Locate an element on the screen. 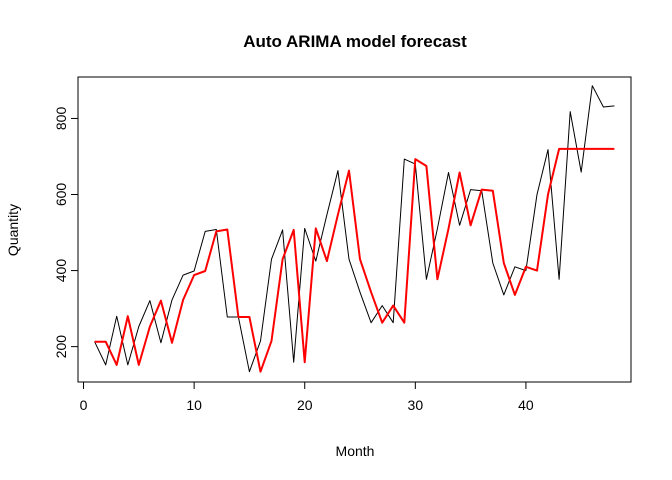 The image size is (672, 480). x-tick-label: 40 is located at coordinates (526, 405).